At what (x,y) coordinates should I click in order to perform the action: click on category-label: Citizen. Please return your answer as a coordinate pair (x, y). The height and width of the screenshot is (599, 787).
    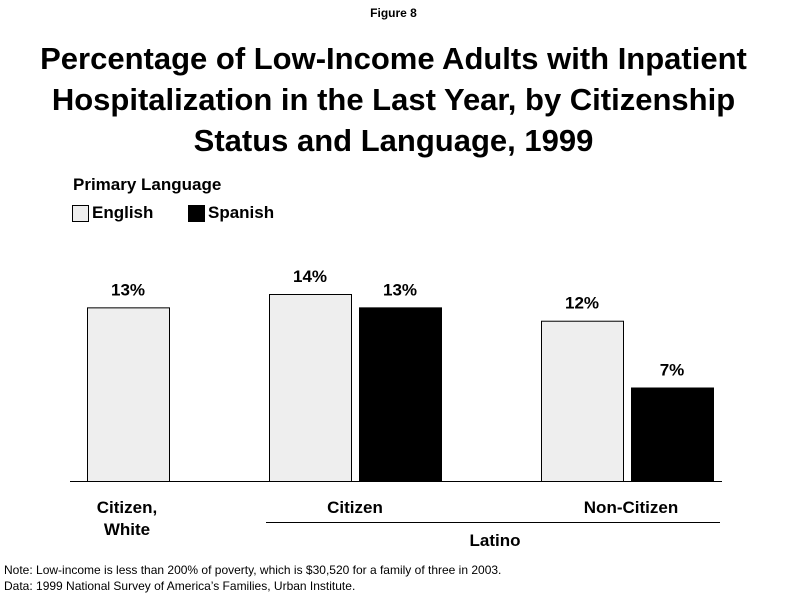
    Looking at the image, I should click on (355, 507).